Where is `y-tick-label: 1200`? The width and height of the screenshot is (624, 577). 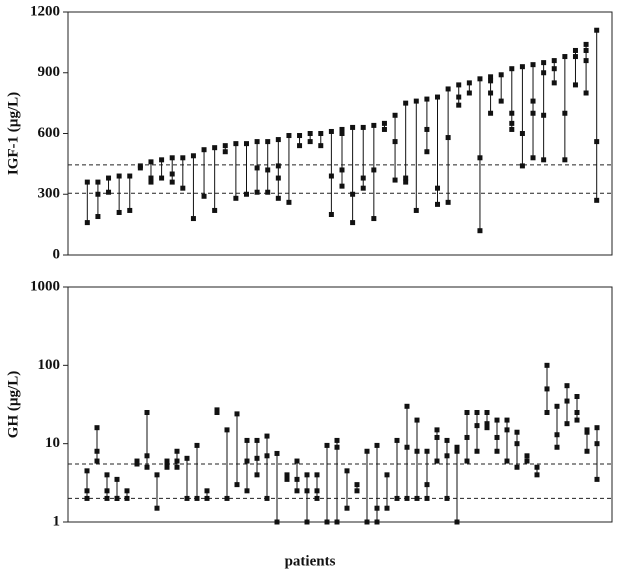
y-tick-label: 1200 is located at coordinates (45, 11).